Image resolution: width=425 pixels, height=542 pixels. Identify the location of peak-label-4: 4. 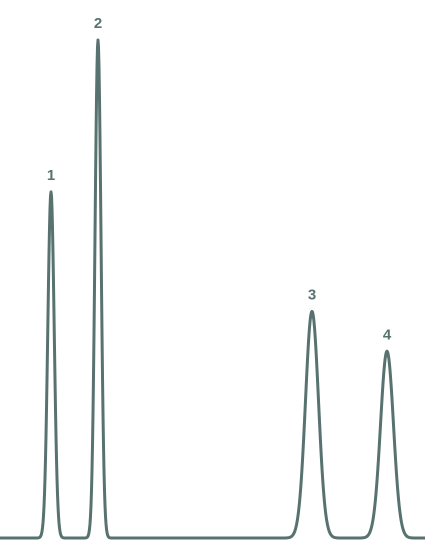
(387, 334).